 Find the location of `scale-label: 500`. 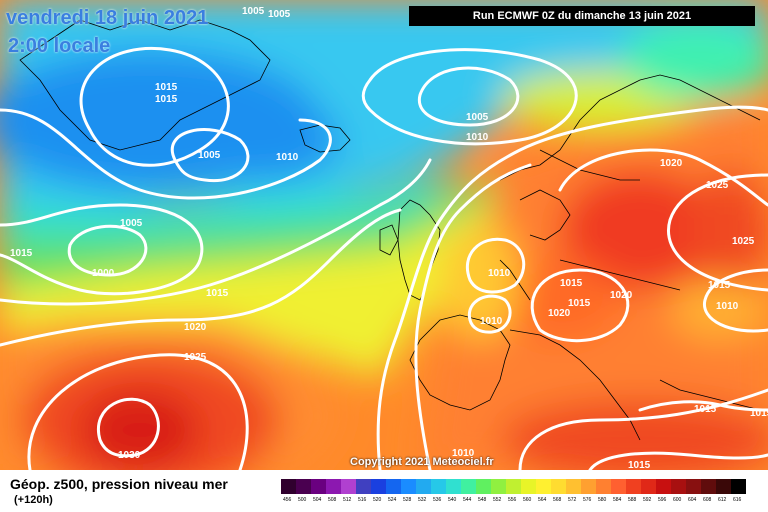

scale-label: 500 is located at coordinates (302, 500).